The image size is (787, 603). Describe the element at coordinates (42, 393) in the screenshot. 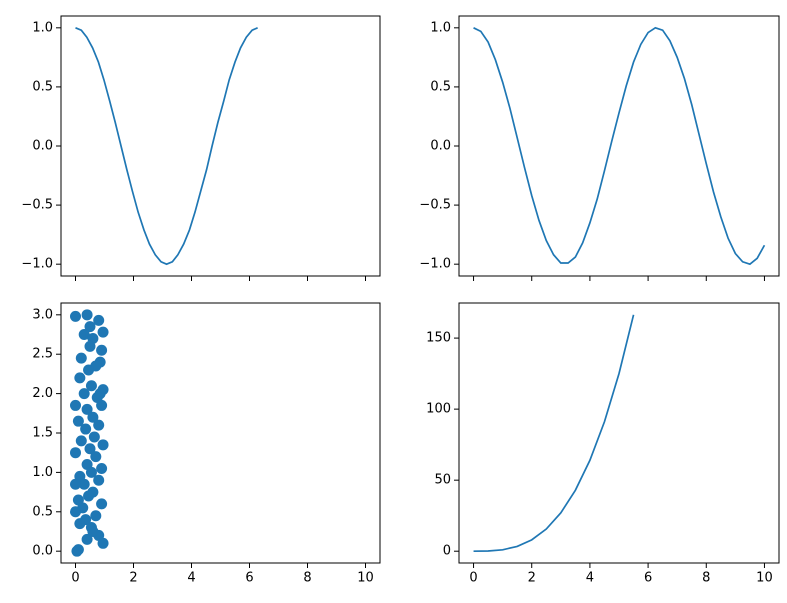

I see `y-tick-label: 2.0` at that location.